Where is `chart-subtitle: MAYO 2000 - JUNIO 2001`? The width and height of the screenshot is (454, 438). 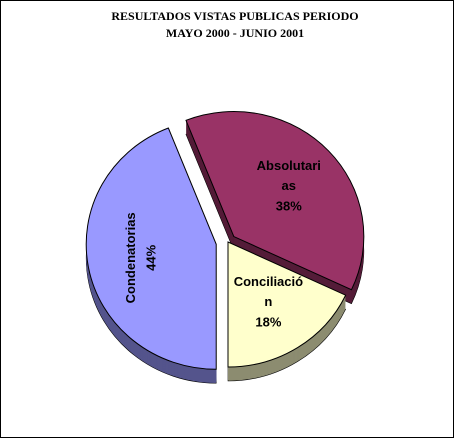 chart-subtitle: MAYO 2000 - JUNIO 2001 is located at coordinates (235, 33).